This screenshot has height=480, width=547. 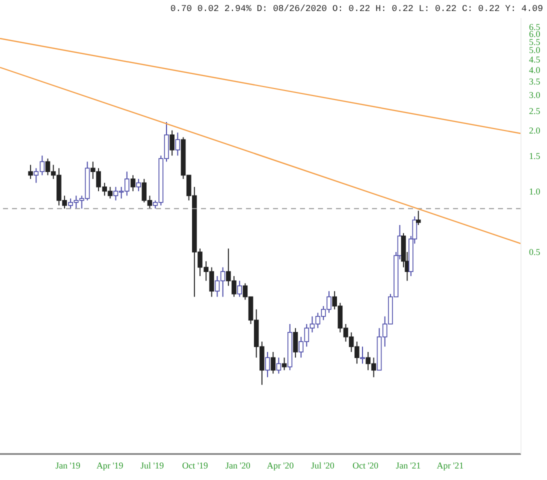 I want to click on y-tick-label: 0.5, so click(x=535, y=252).